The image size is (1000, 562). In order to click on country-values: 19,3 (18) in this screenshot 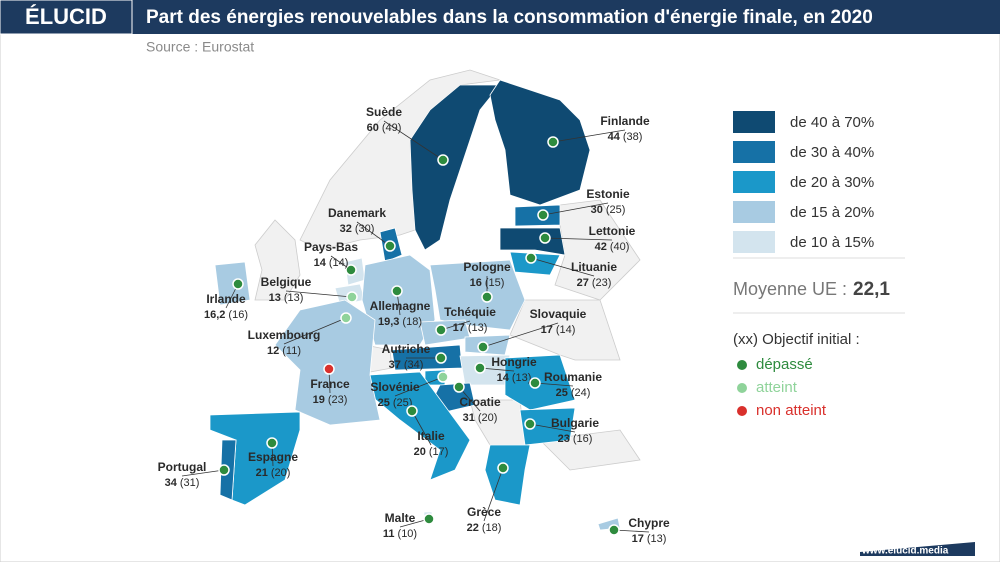, I will do `click(400, 322)`.